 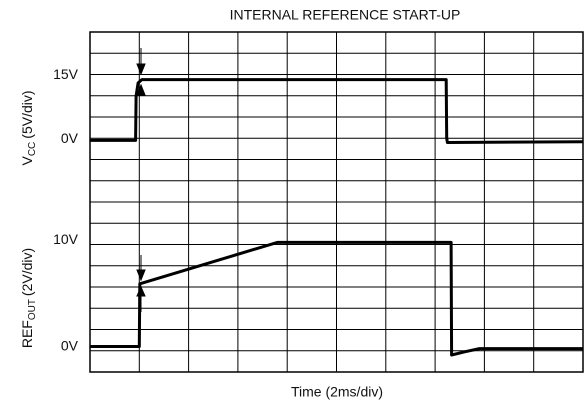 What do you see at coordinates (345, 15) in the screenshot?
I see `chart-title: INTERNAL REFERENCE START-UP` at bounding box center [345, 15].